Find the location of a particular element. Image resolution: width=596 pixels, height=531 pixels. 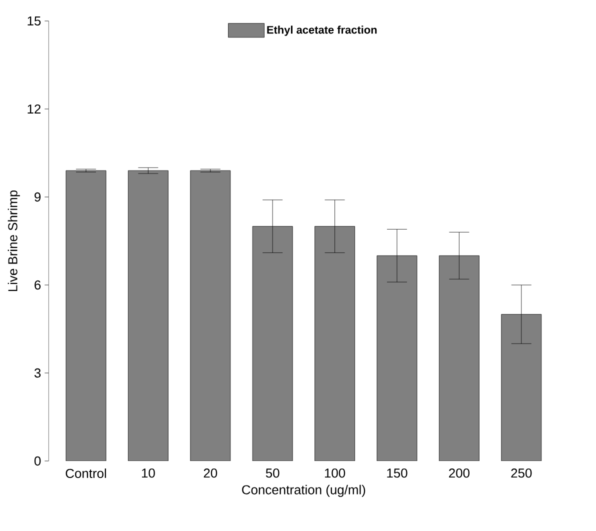

legend-label: Ethyl acetate fraction is located at coordinates (322, 31).